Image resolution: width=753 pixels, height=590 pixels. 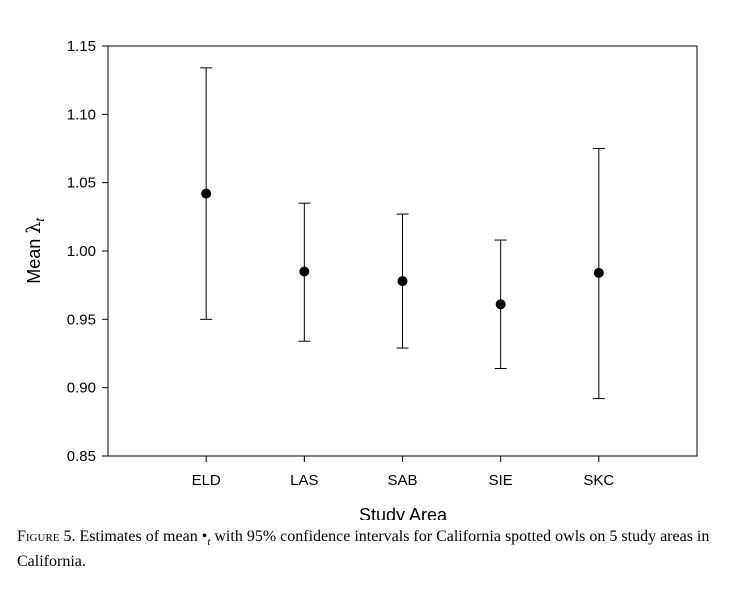 I want to click on x-tick-label-1: LAS, so click(x=304, y=480).